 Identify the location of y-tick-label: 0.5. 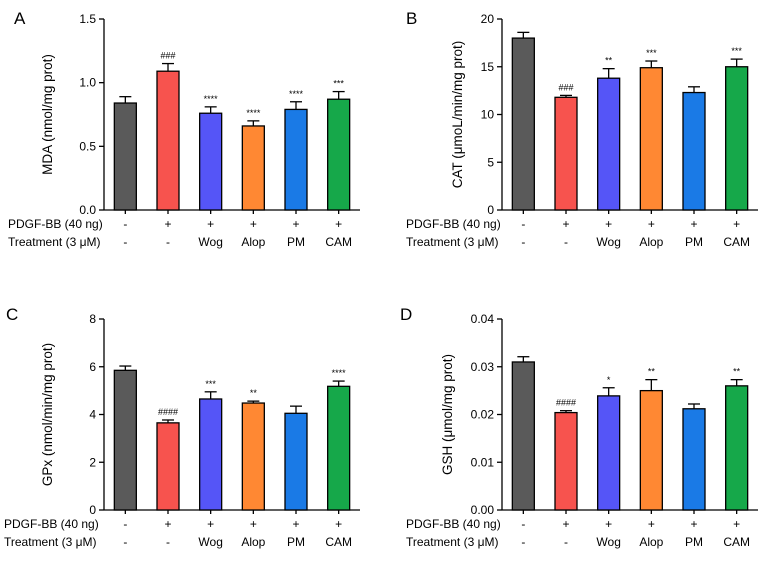
(87, 146).